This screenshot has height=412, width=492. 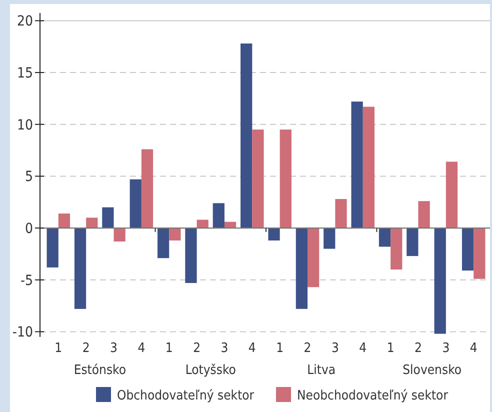 I want to click on y-tick-label: 0, so click(x=28, y=228).